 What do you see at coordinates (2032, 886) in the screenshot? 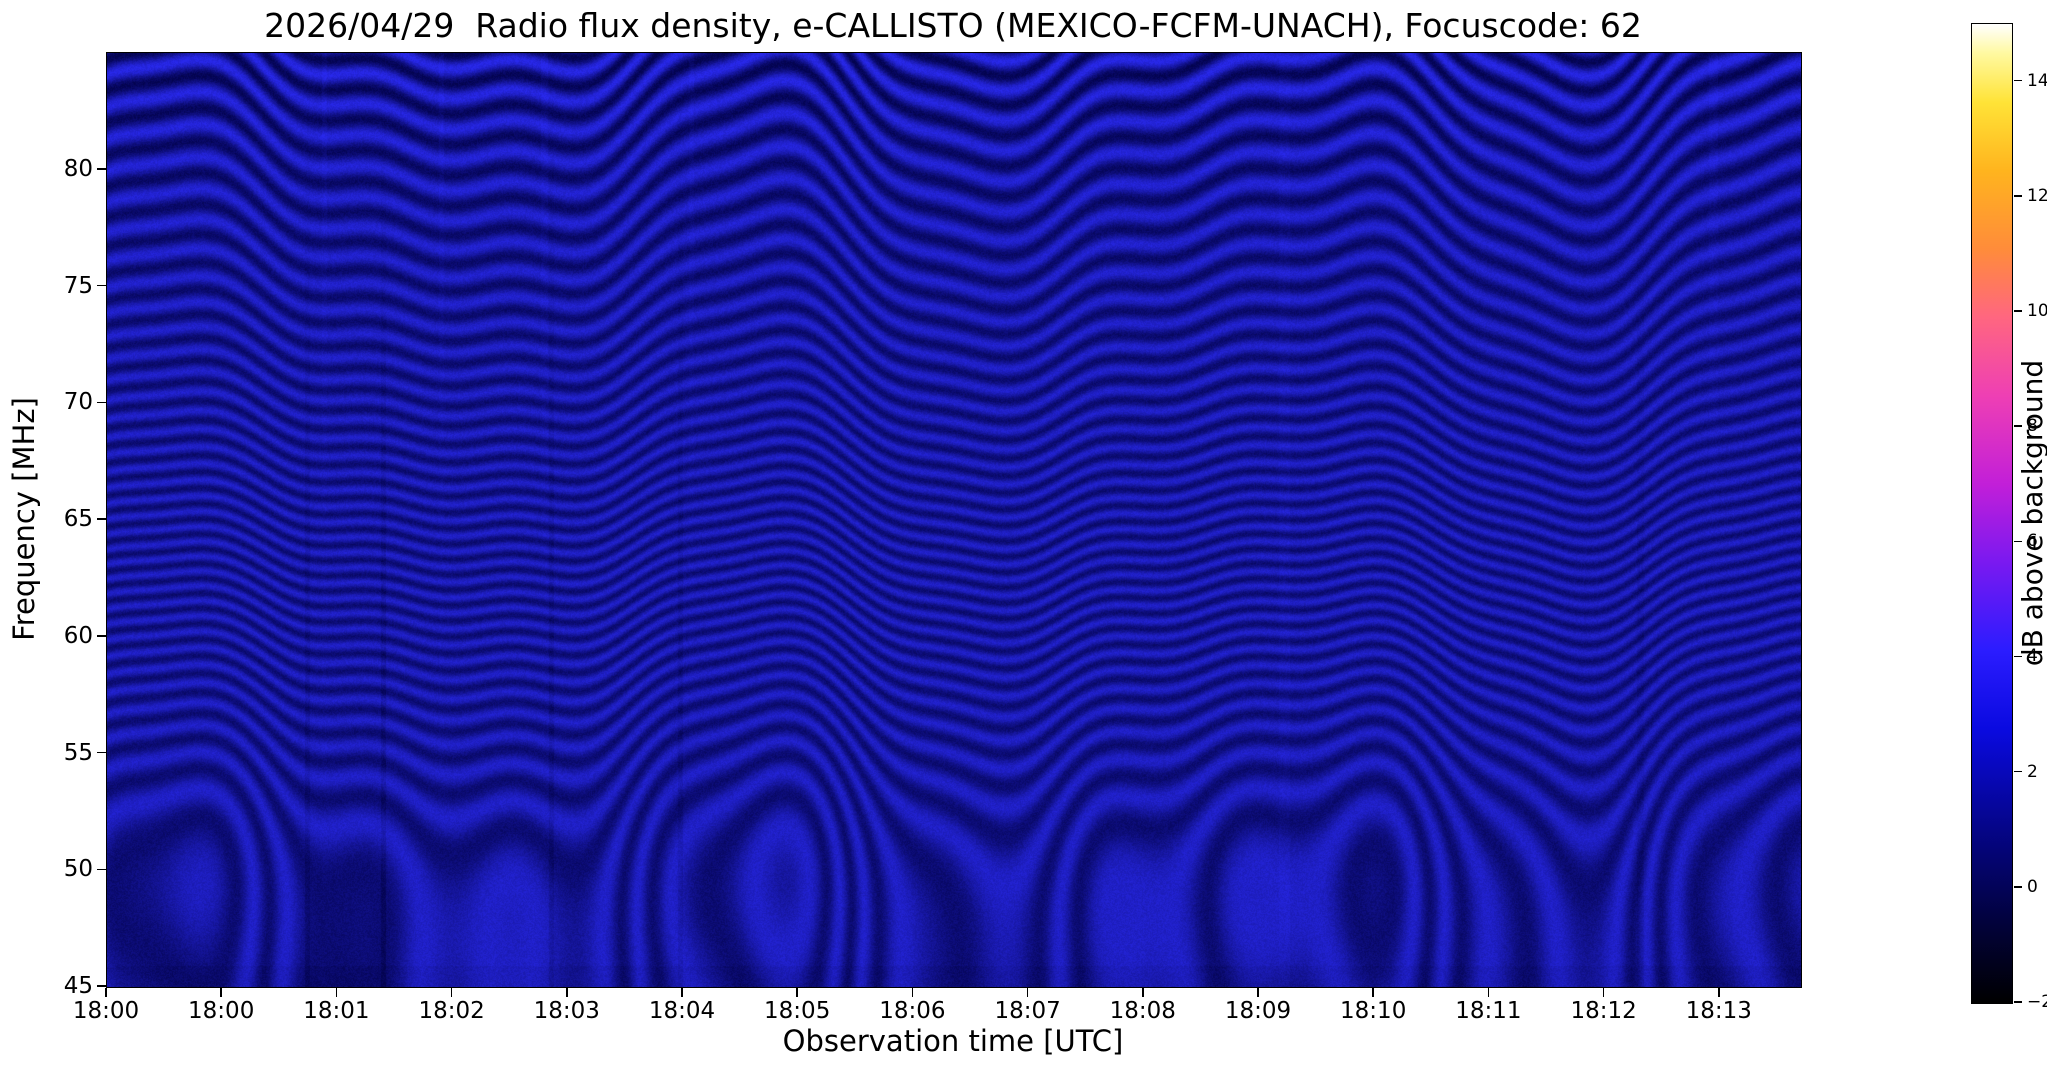
I see `colorbar-tick-label: 0` at bounding box center [2032, 886].